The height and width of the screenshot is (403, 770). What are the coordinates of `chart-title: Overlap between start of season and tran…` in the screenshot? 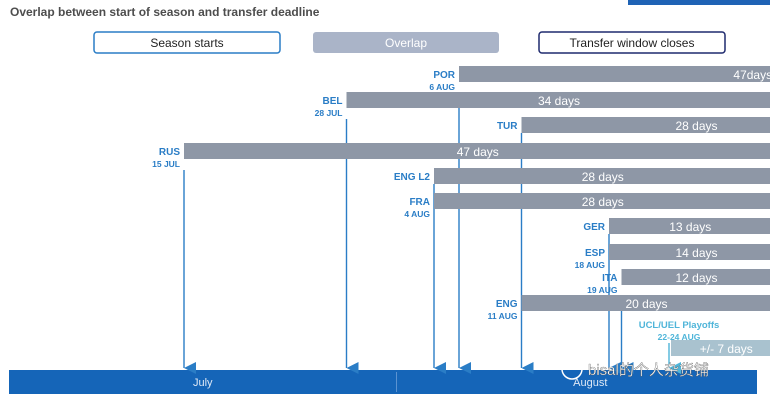 It's located at (165, 12).